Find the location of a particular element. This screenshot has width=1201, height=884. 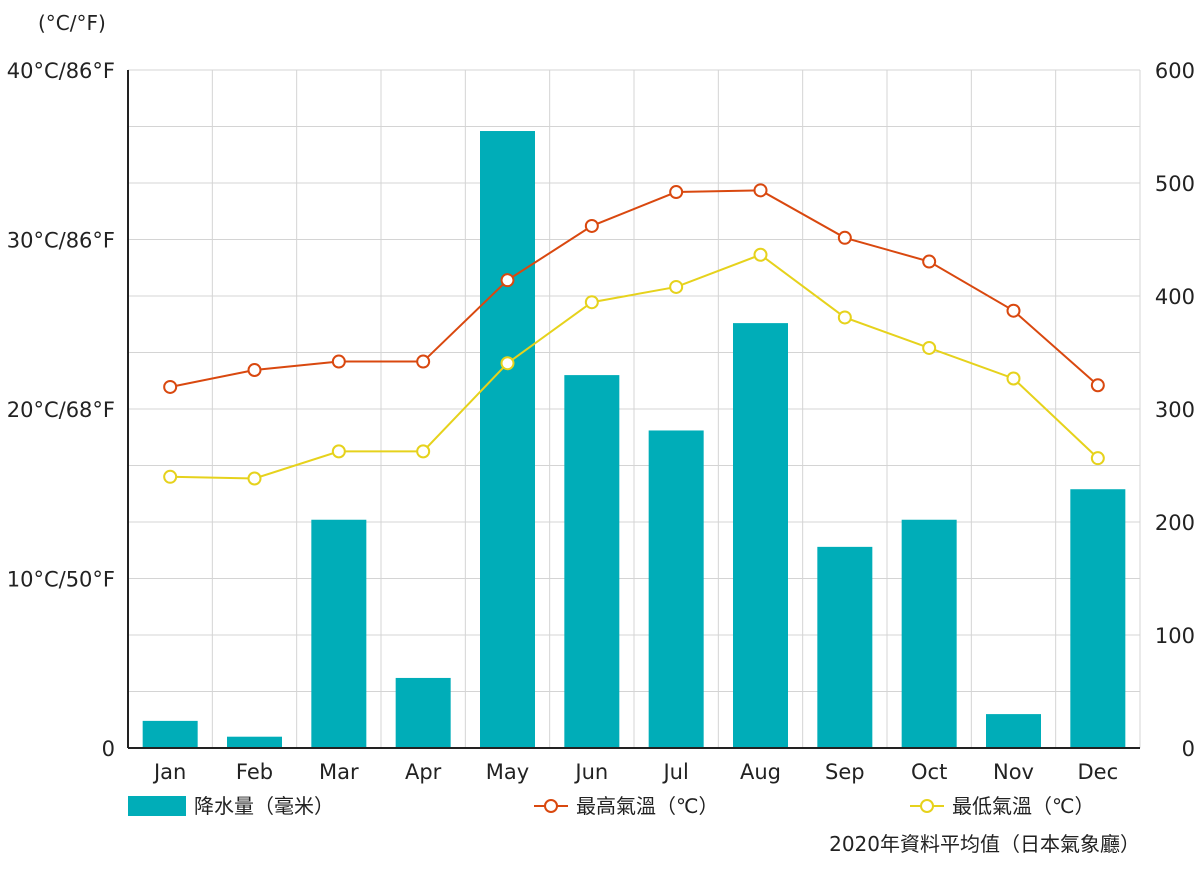

left-axis-unit-label: (°C/°F) is located at coordinates (72, 23).